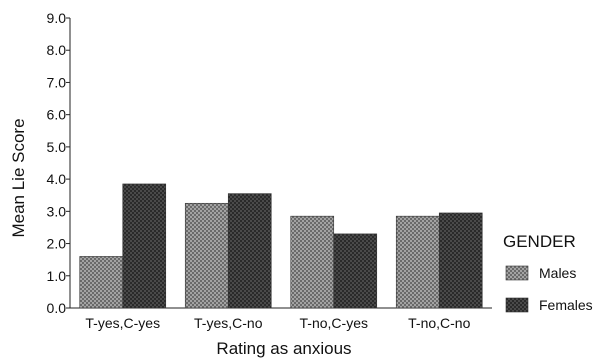  I want to click on y-tick-label: 4.0, so click(57, 179).